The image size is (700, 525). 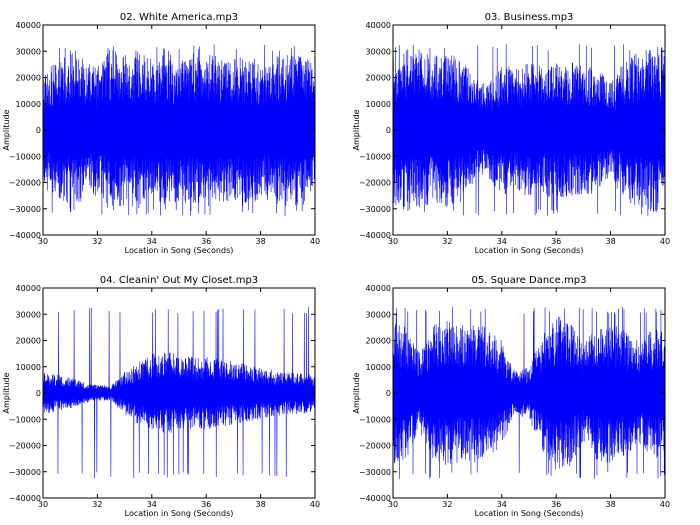 I want to click on subplot-title: 04. Cleanin' Out My Closet.mp3, so click(x=179, y=280).